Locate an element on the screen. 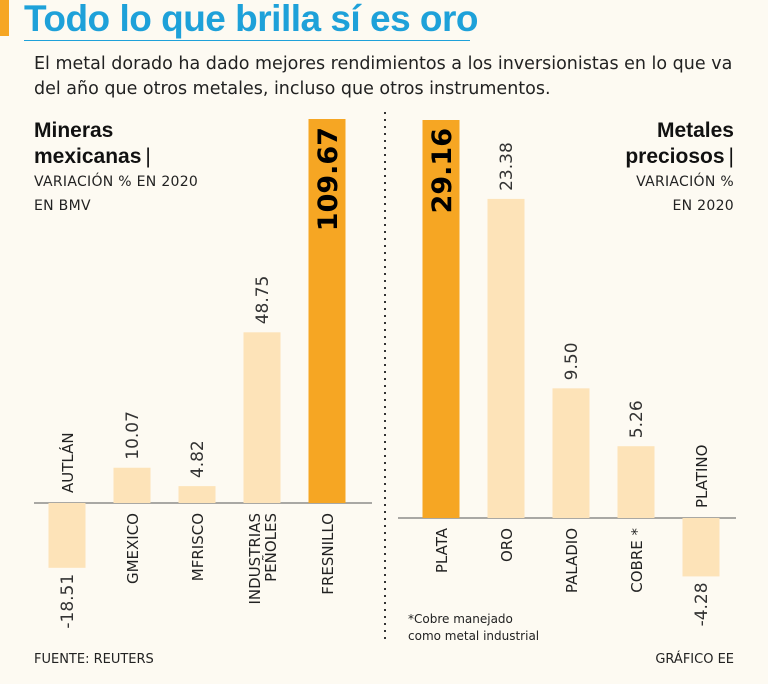 This screenshot has width=768, height=684. credit-label: GRÁFICO EE is located at coordinates (694, 659).